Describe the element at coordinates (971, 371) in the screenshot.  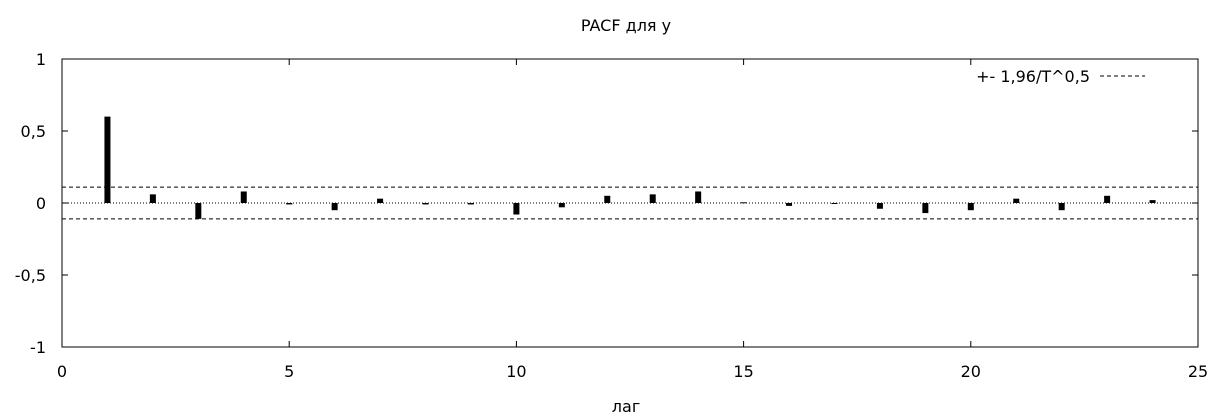
I see `x-tick-label: 20` at that location.